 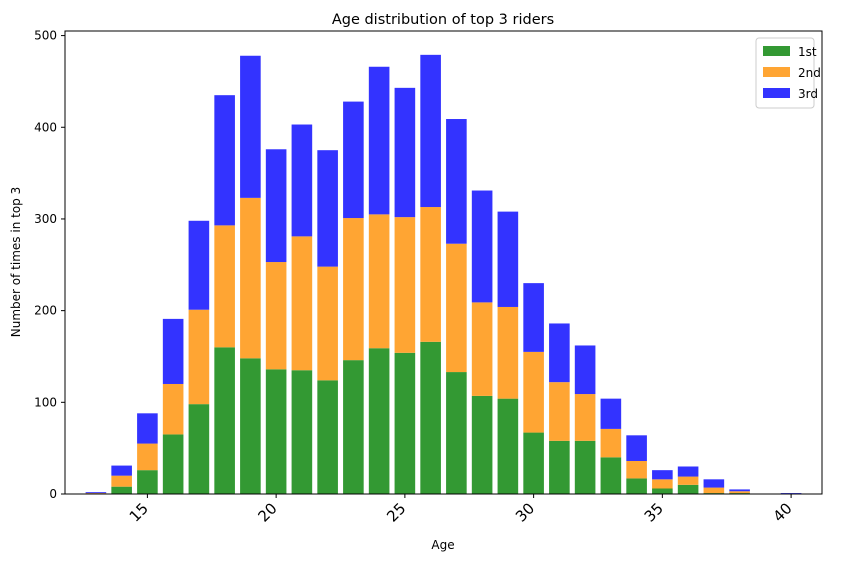 What do you see at coordinates (809, 73) in the screenshot?
I see `legend-label-2nd: 2nd` at bounding box center [809, 73].